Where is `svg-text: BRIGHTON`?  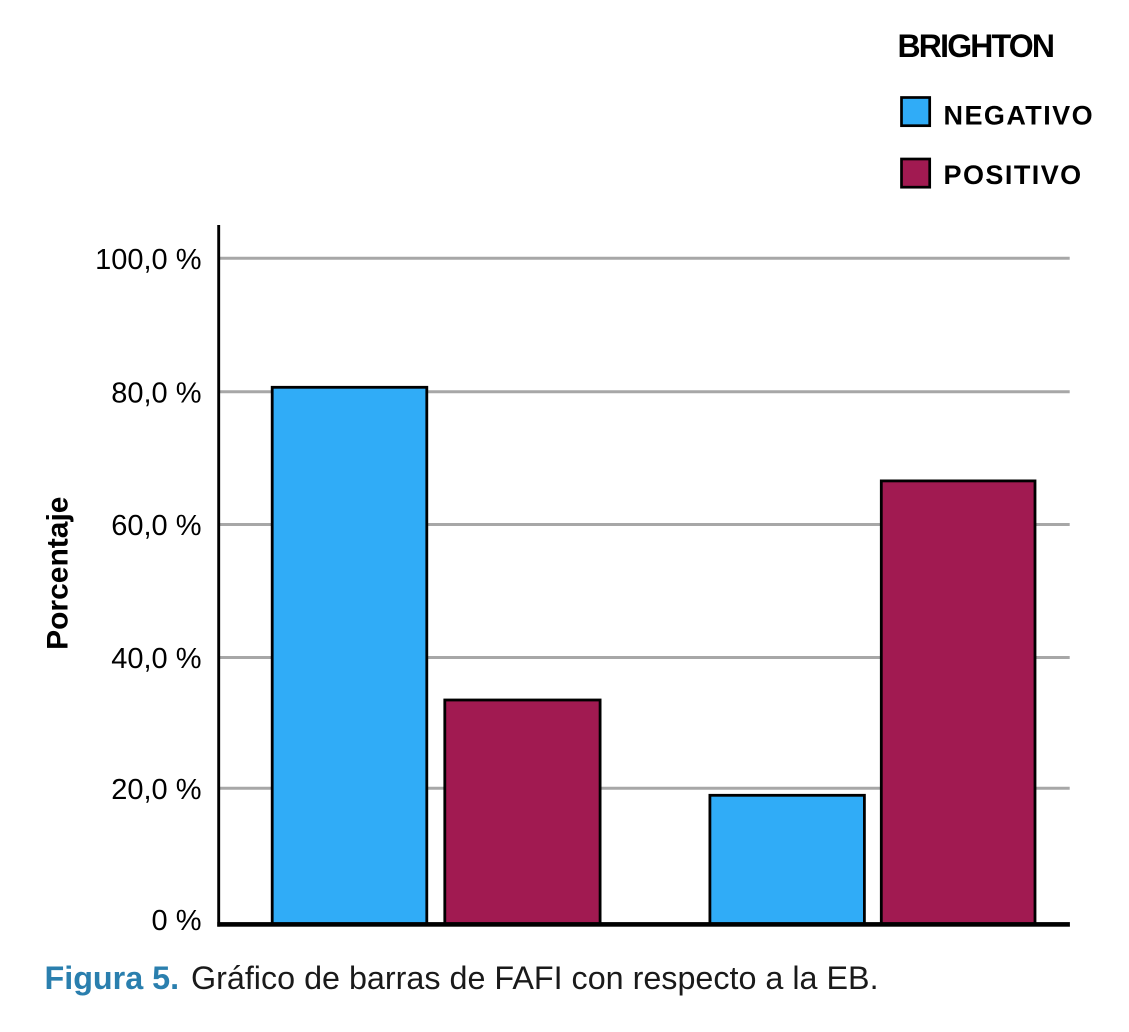
svg-text: BRIGHTON is located at coordinates (976, 46).